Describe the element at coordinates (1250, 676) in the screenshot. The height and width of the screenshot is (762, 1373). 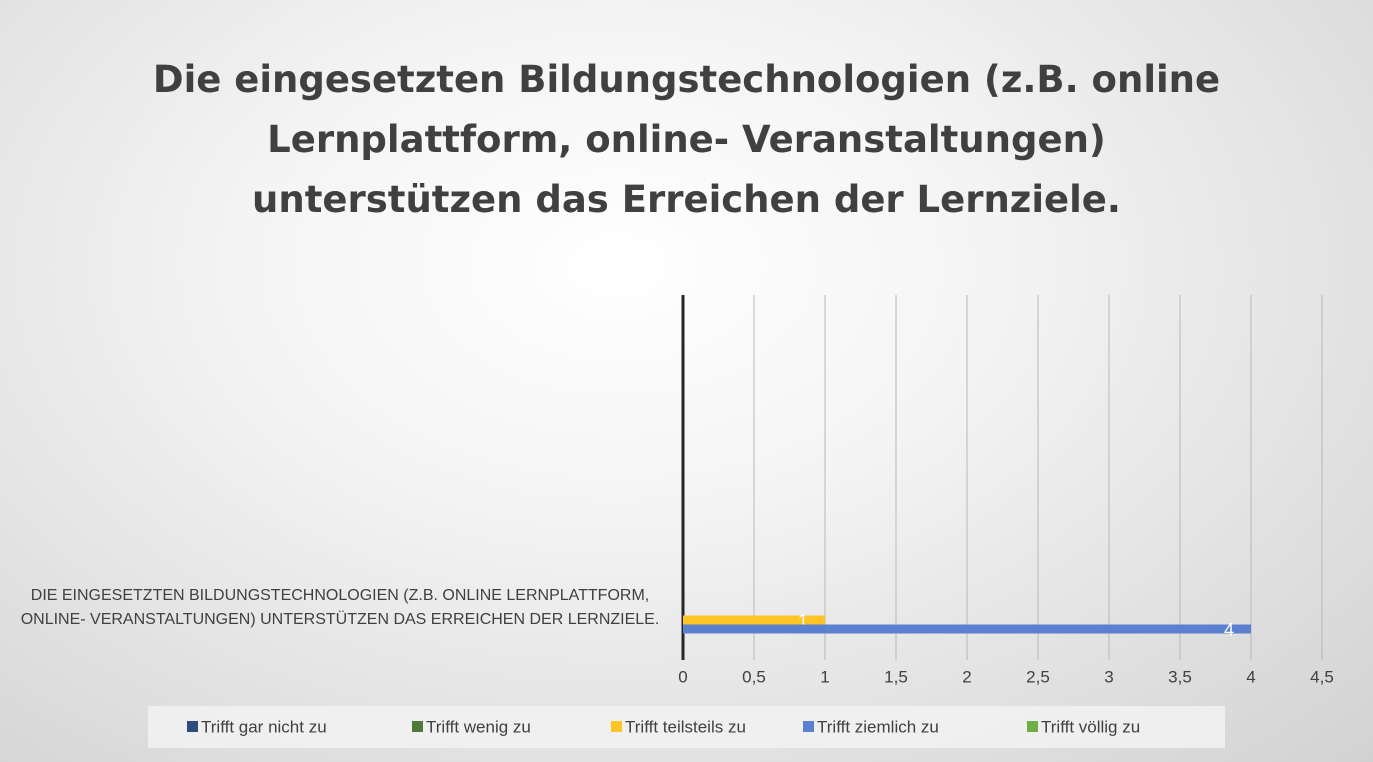
I see `x-tick-label: 4` at that location.